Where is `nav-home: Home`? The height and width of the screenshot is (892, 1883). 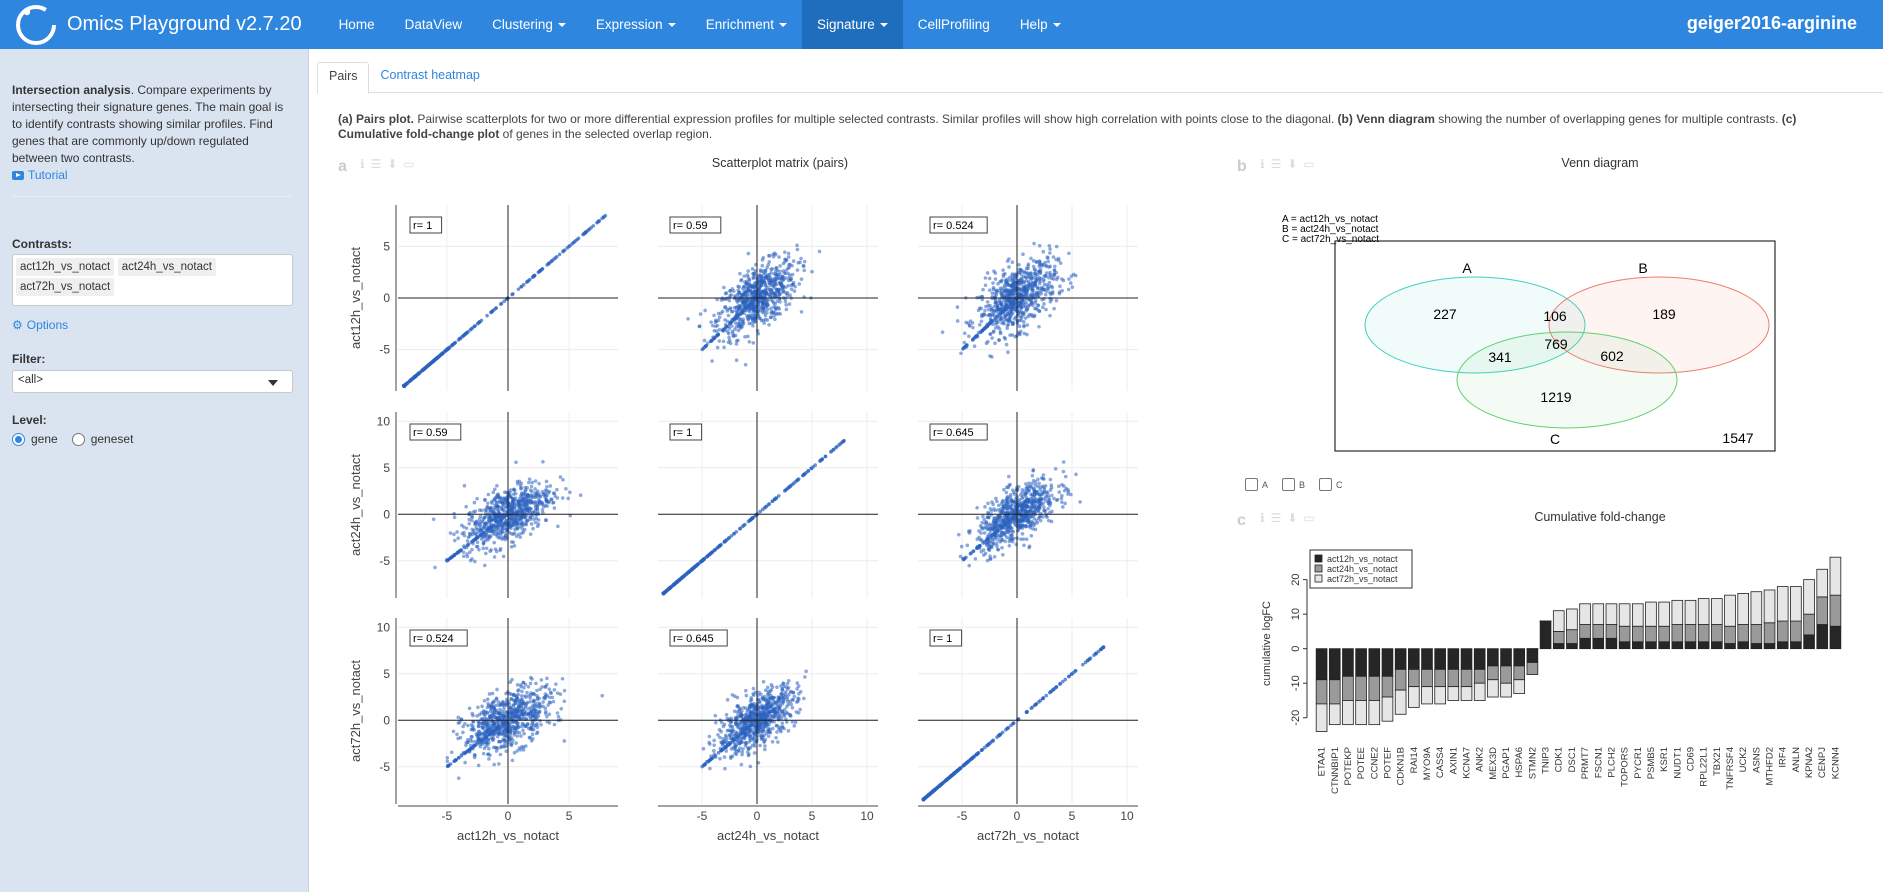 nav-home: Home is located at coordinates (357, 24).